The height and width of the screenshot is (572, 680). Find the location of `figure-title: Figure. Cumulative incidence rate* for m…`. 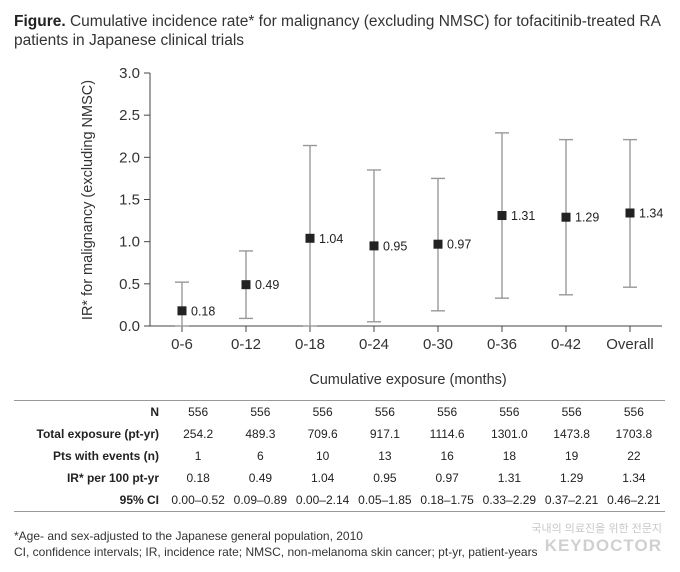

figure-title: Figure. Cumulative incidence rate* for m… is located at coordinates (339, 31).